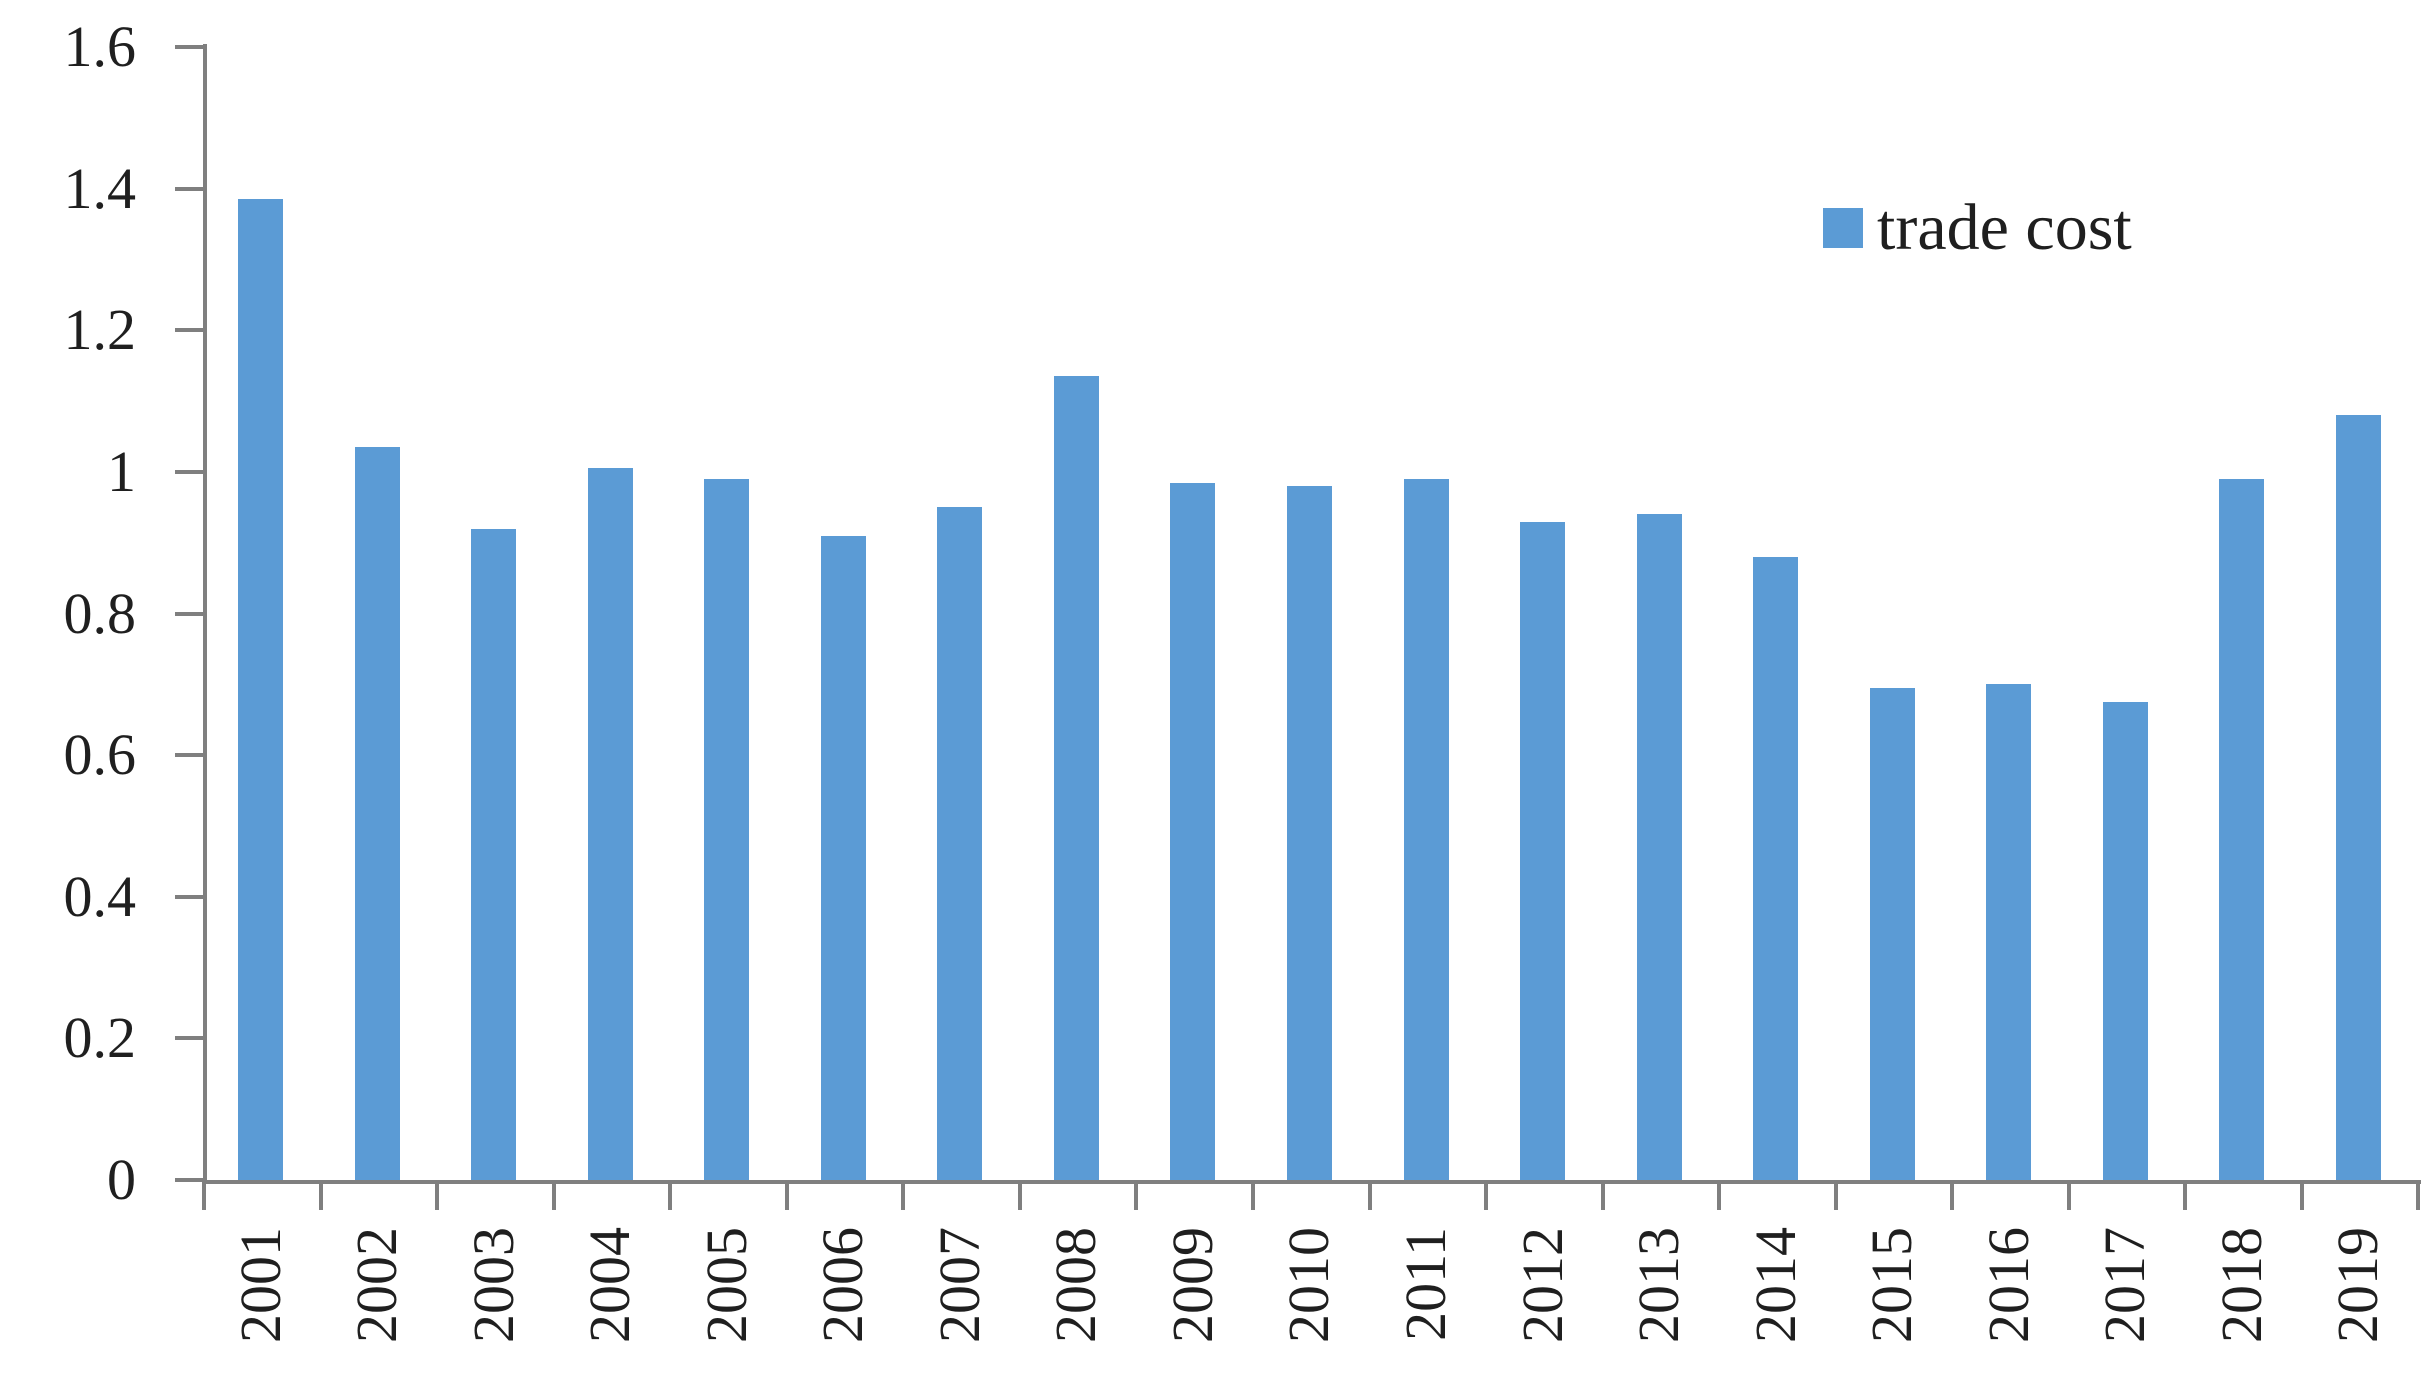 The width and height of the screenshot is (2427, 1389). What do you see at coordinates (205, 614) in the screenshot?
I see `y-axis-line` at bounding box center [205, 614].